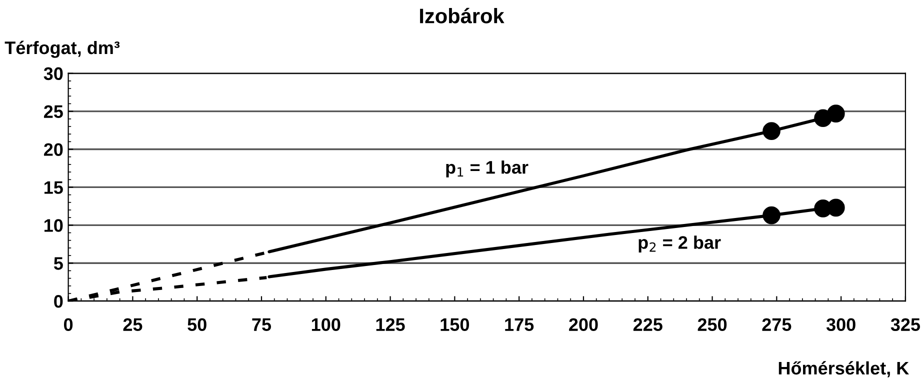  What do you see at coordinates (53, 111) in the screenshot?
I see `y-tick-label: 25` at bounding box center [53, 111].